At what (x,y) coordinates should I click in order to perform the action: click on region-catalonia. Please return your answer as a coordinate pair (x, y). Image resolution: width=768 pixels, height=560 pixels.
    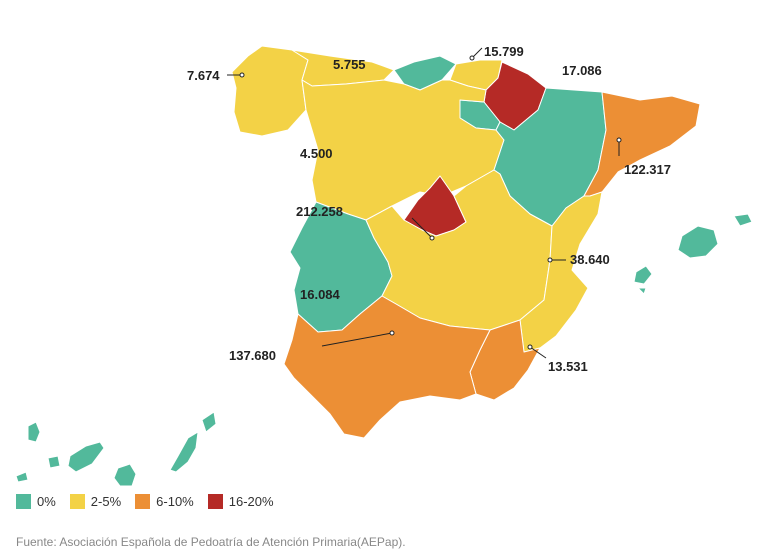
    Looking at the image, I should click on (642, 144).